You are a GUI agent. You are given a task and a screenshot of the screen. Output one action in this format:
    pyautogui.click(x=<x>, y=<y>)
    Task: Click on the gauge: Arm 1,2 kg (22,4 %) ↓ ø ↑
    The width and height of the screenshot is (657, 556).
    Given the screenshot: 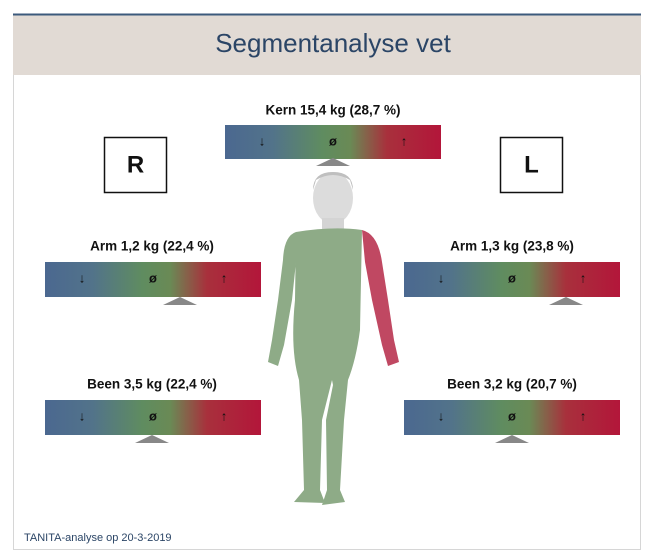 What is the action you would take?
    pyautogui.click(x=153, y=272)
    